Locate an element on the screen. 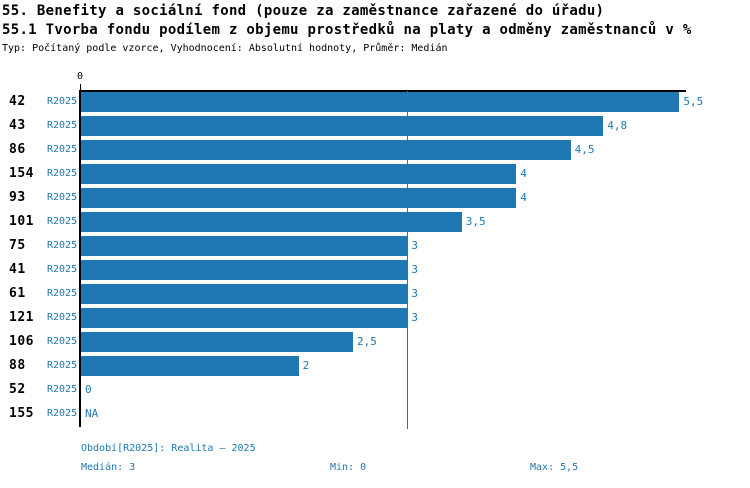 The width and height of the screenshot is (750, 488). bar-value-label: 3,5 is located at coordinates (475, 221).